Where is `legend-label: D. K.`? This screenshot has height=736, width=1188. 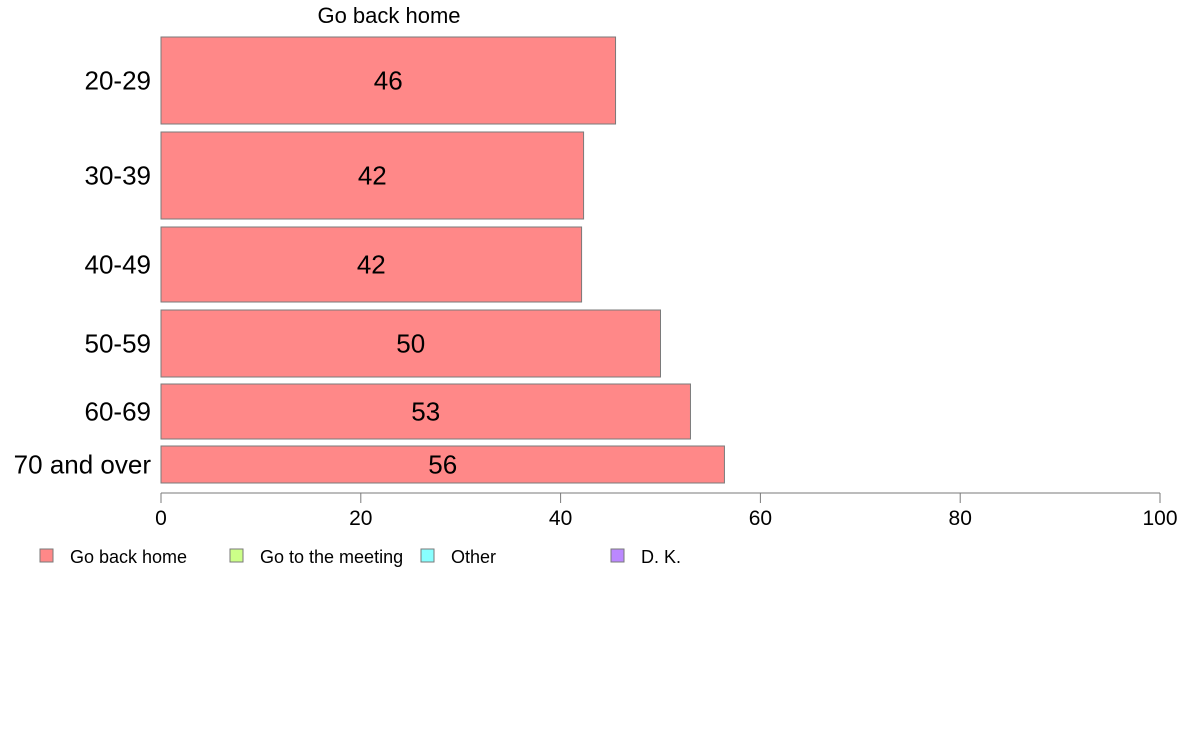 legend-label: D. K. is located at coordinates (661, 557).